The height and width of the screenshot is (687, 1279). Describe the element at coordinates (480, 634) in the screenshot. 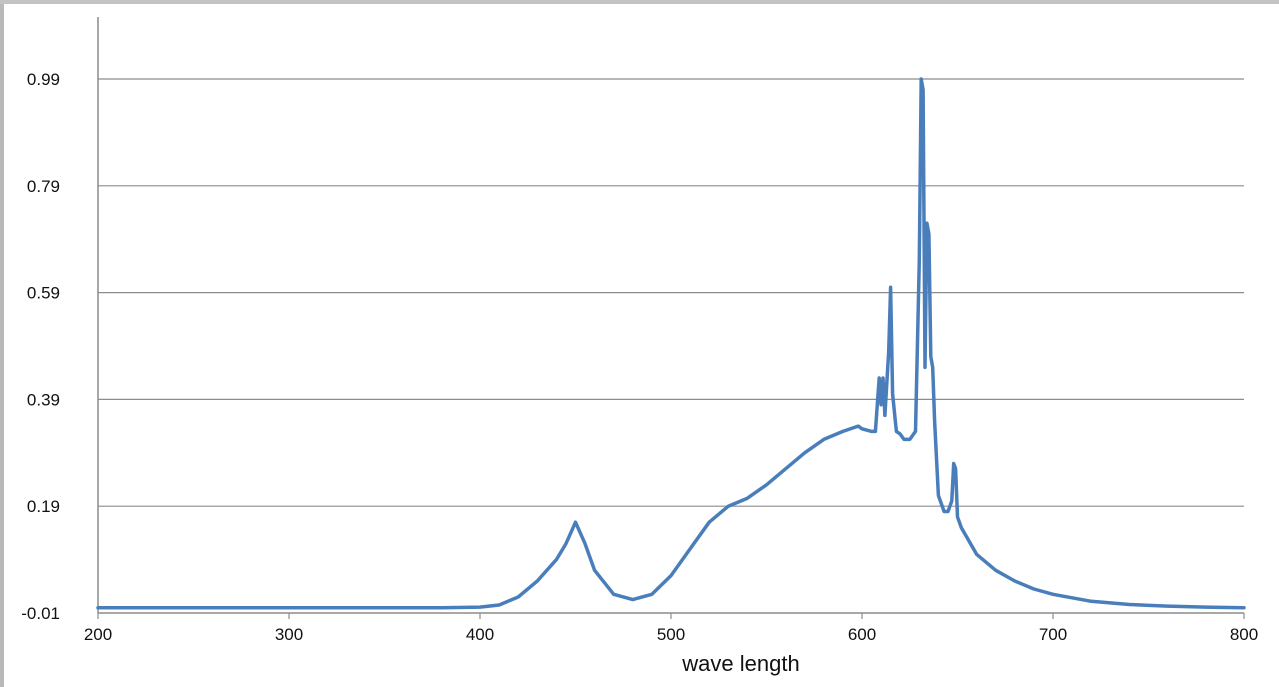

I see `x-tick-label: 400` at that location.